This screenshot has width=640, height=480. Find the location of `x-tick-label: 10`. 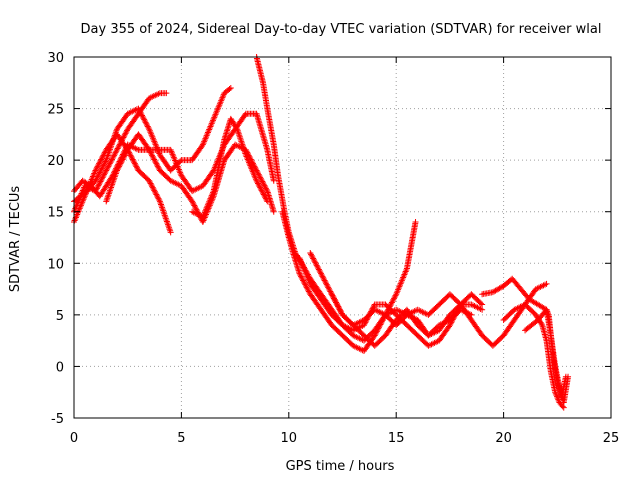

x-tick-label: 10 is located at coordinates (289, 438).